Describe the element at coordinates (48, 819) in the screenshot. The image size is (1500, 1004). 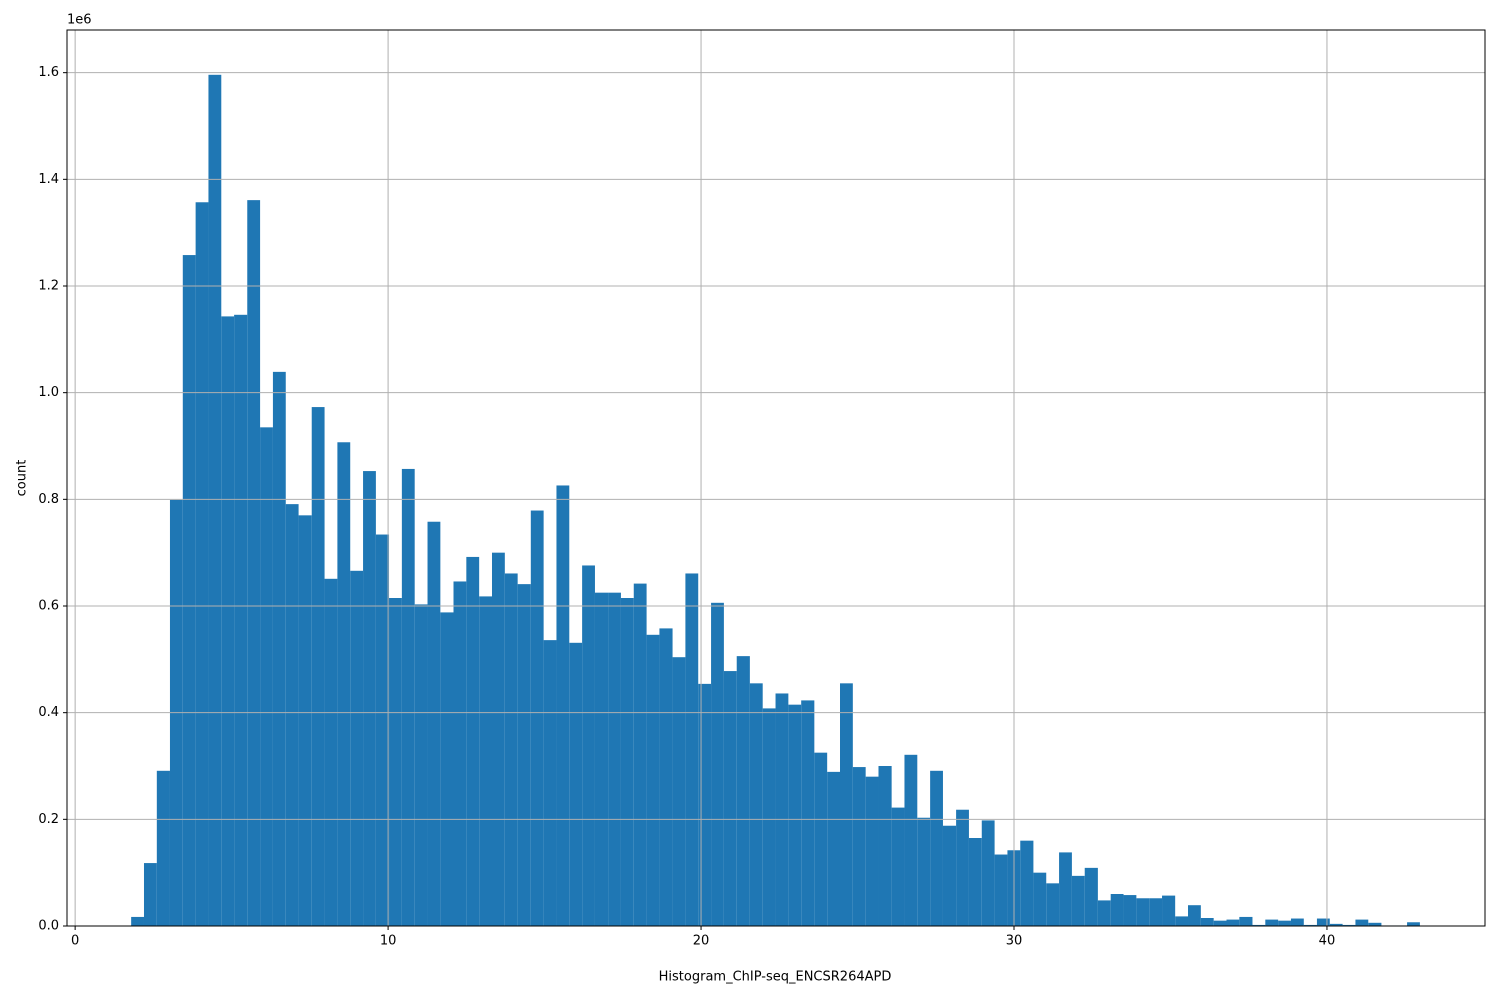
I see `y-tick-label: 0.2` at that location.